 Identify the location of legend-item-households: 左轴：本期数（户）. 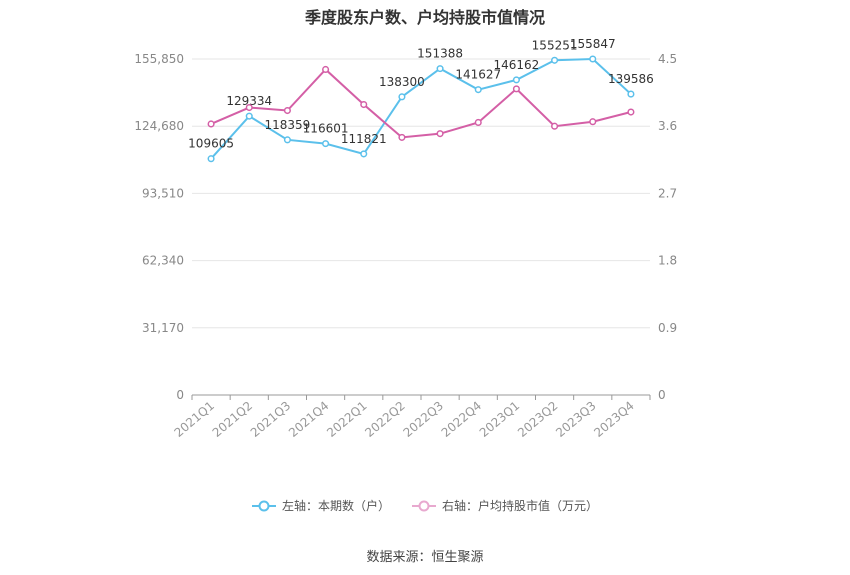
(320, 505).